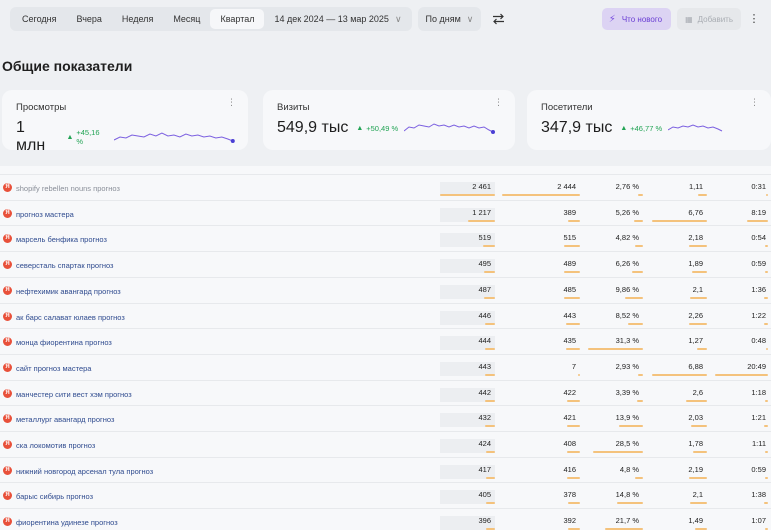 The height and width of the screenshot is (530, 771). What do you see at coordinates (627, 264) in the screenshot?
I see `cell-value: 6,26 %` at bounding box center [627, 264].